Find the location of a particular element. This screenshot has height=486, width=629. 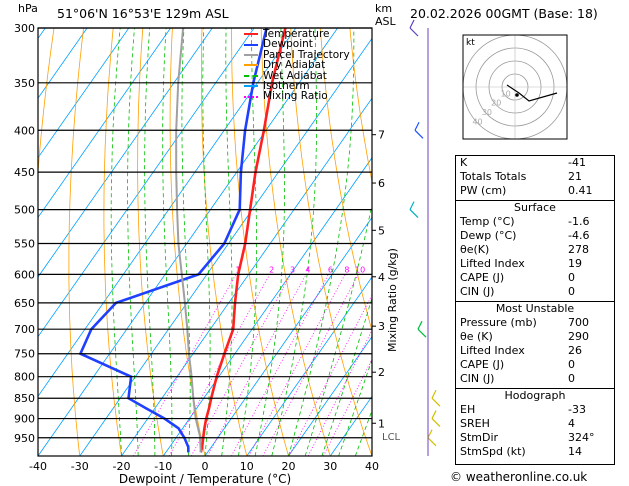

hodograph-label: EH is located at coordinates (468, 409).